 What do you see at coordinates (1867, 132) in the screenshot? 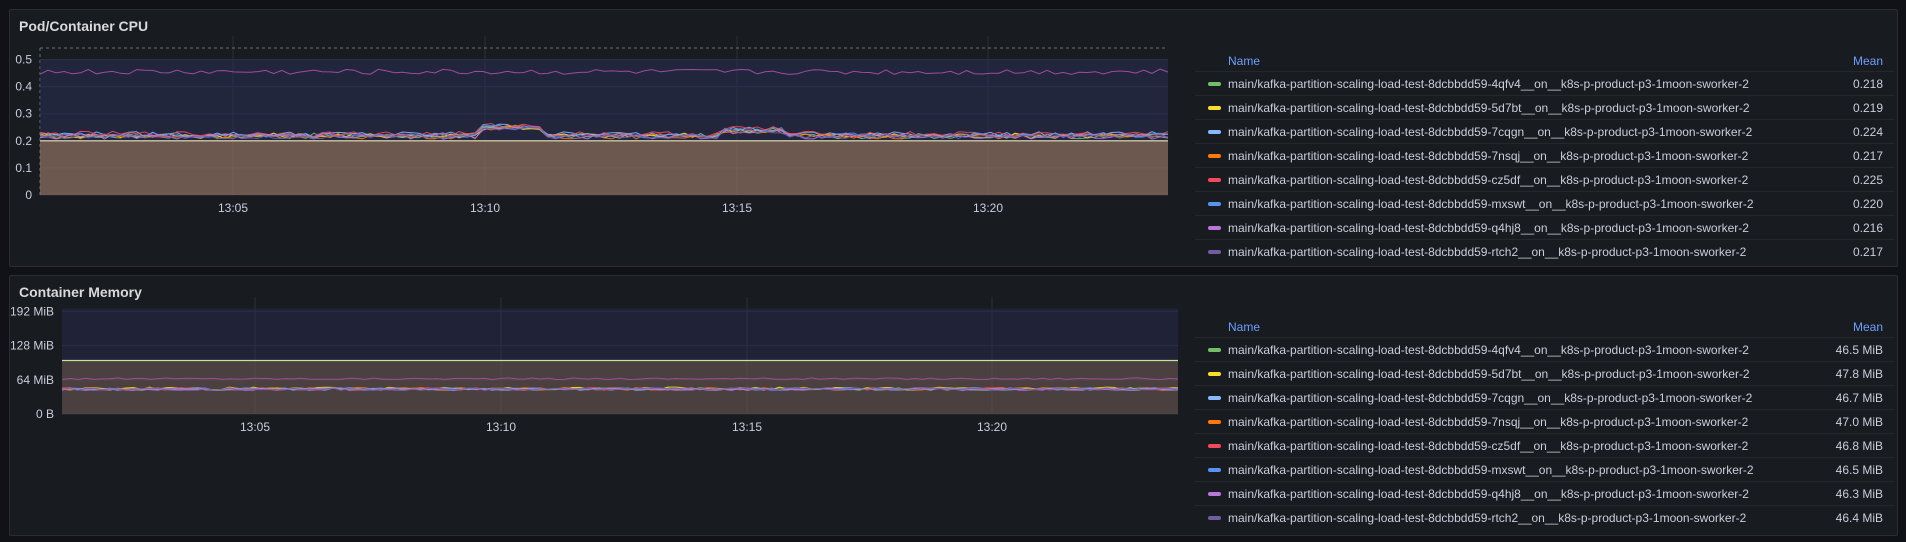
I see `legend-item-mean: 0.224` at bounding box center [1867, 132].